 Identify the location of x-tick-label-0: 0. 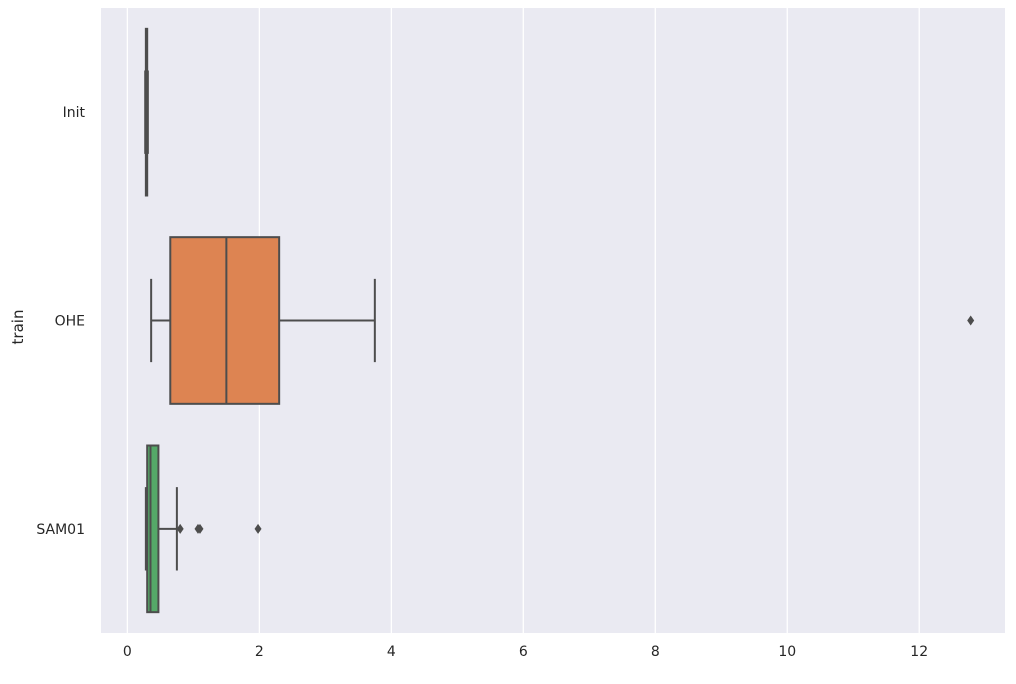
(127, 652).